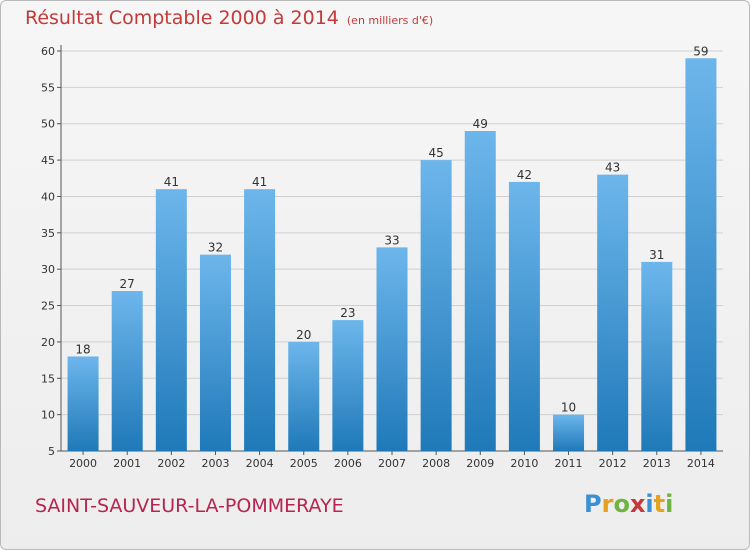 The width and height of the screenshot is (750, 550). What do you see at coordinates (83, 463) in the screenshot?
I see `x-tick-label: 2000` at bounding box center [83, 463].